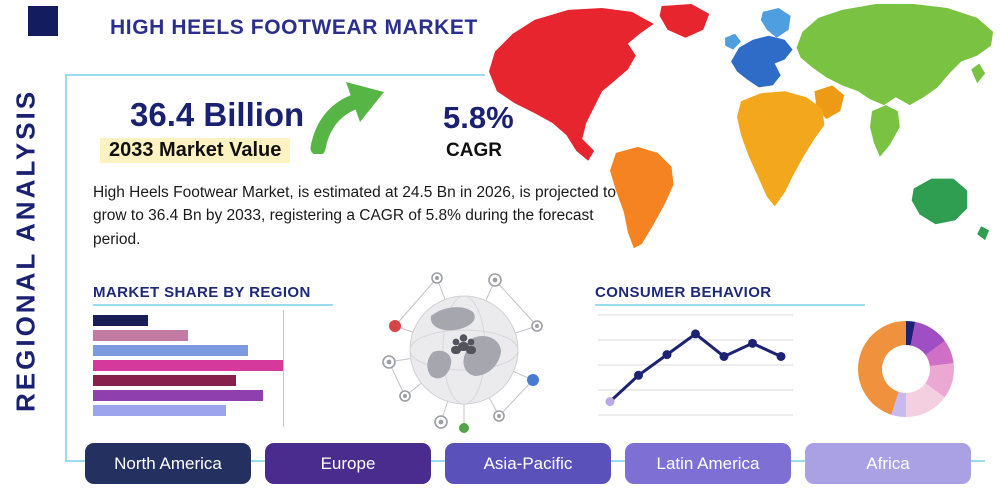 This screenshot has width=1000, height=500. I want to click on consumer-behavior-section-title: CONSUMER BEHAVIOR, so click(683, 292).